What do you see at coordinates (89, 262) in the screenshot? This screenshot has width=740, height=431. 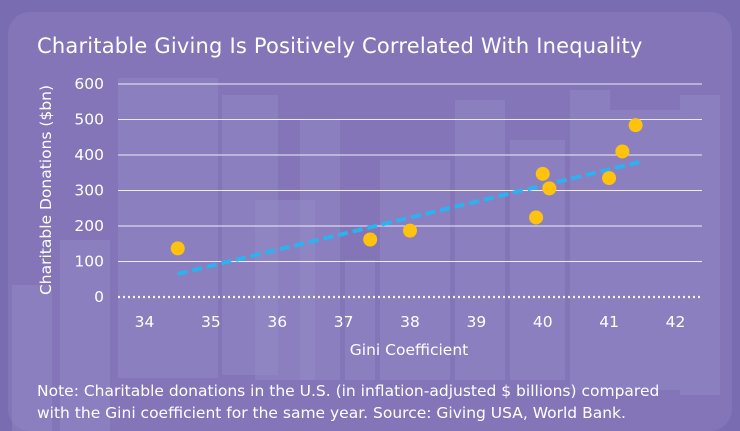 I see `y-tick-100: 100` at bounding box center [89, 262].